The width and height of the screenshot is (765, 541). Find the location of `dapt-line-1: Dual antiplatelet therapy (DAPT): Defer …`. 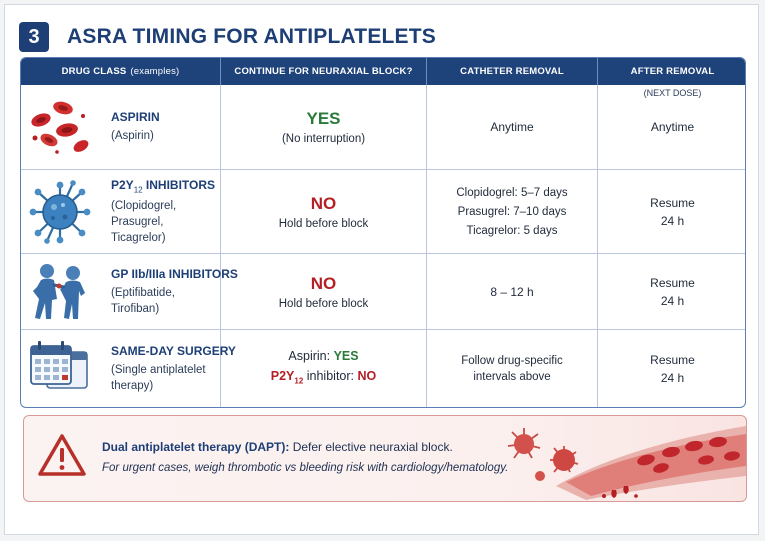

dapt-line-1: Dual antiplatelet therapy (DAPT): Defer … is located at coordinates (277, 447).